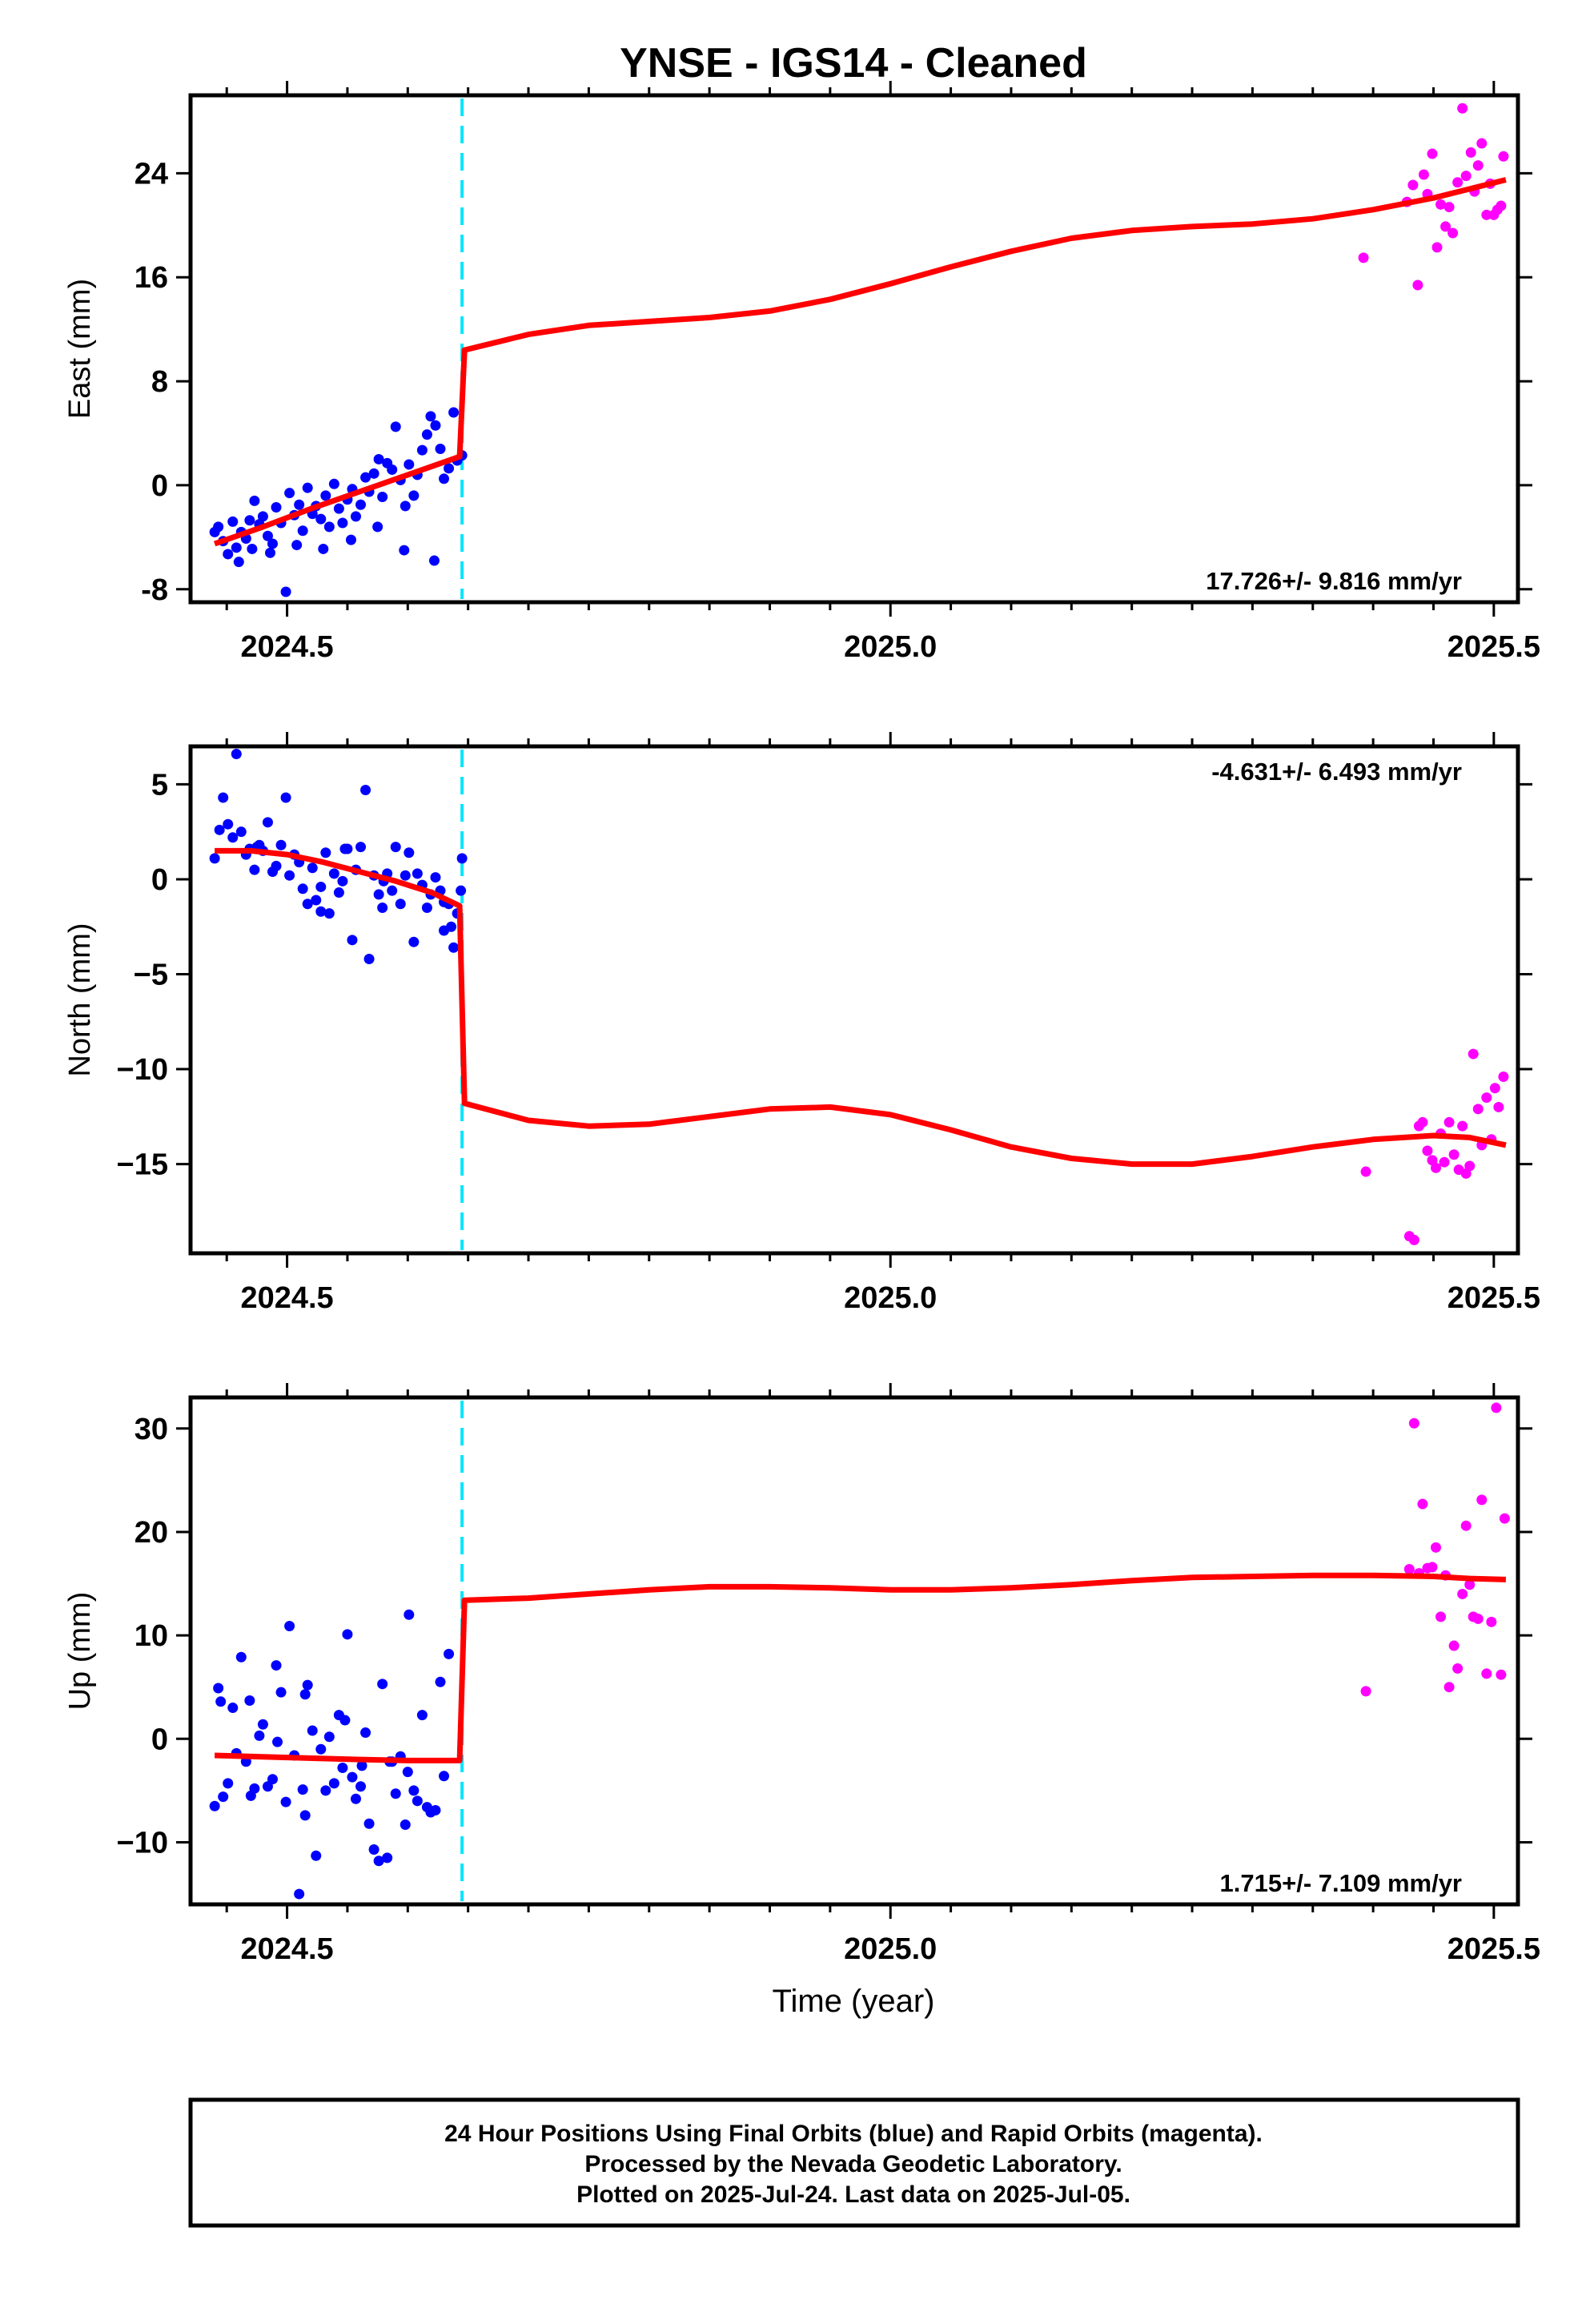 Image resolution: width=1582 pixels, height=2324 pixels. What do you see at coordinates (151, 278) in the screenshot?
I see `y-tick-label: 16` at bounding box center [151, 278].